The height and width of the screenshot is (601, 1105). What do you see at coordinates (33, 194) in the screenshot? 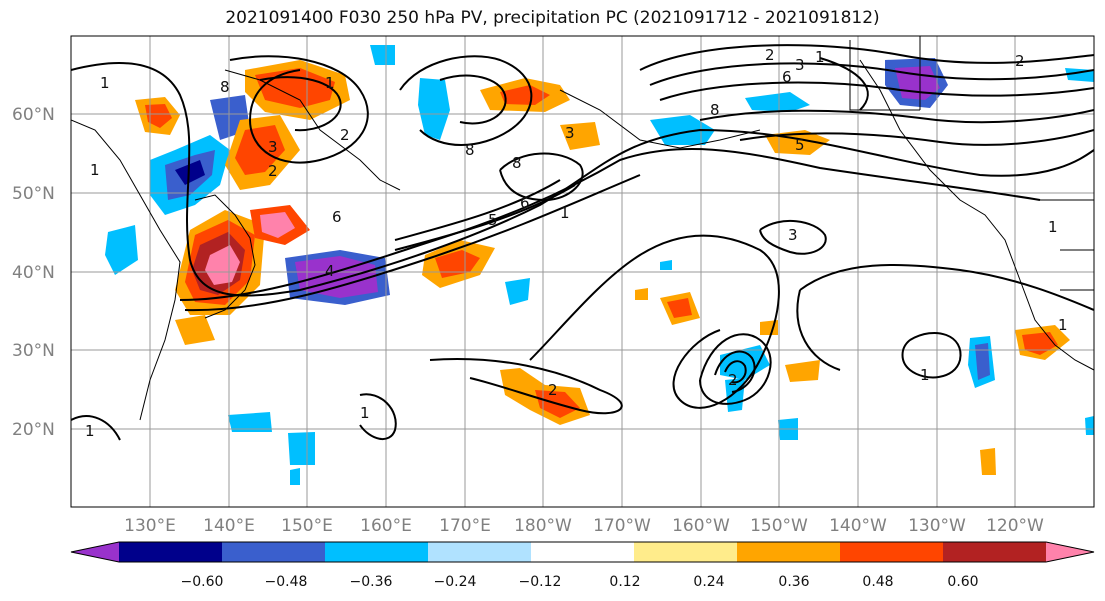
I see `lat-label: 50°N` at bounding box center [33, 194].